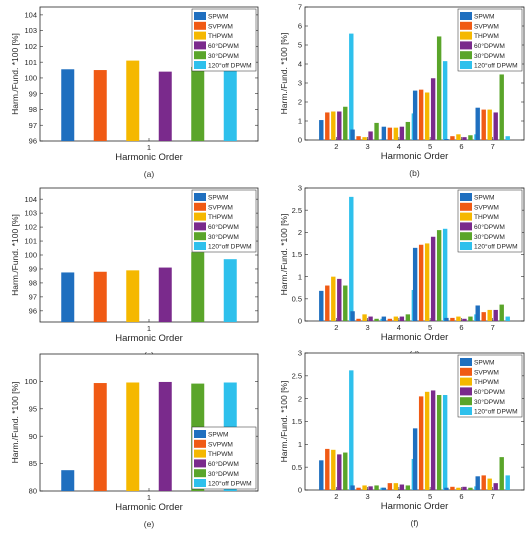  I want to click on y-tick-label: 4, so click(300, 64).